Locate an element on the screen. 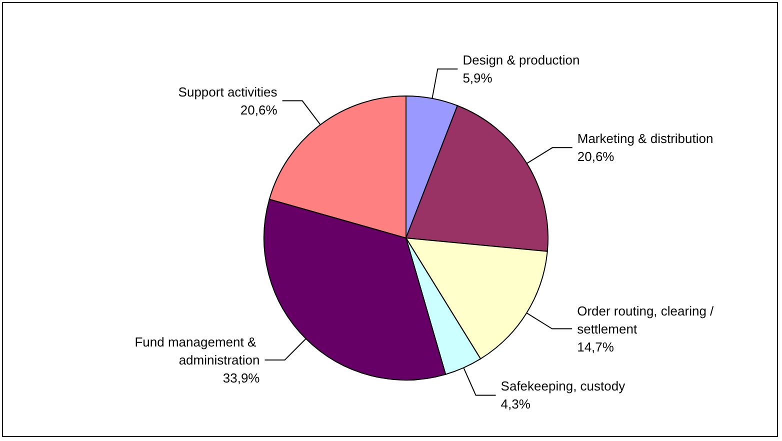 The height and width of the screenshot is (441, 782). data-label: 33,9% is located at coordinates (241, 378).